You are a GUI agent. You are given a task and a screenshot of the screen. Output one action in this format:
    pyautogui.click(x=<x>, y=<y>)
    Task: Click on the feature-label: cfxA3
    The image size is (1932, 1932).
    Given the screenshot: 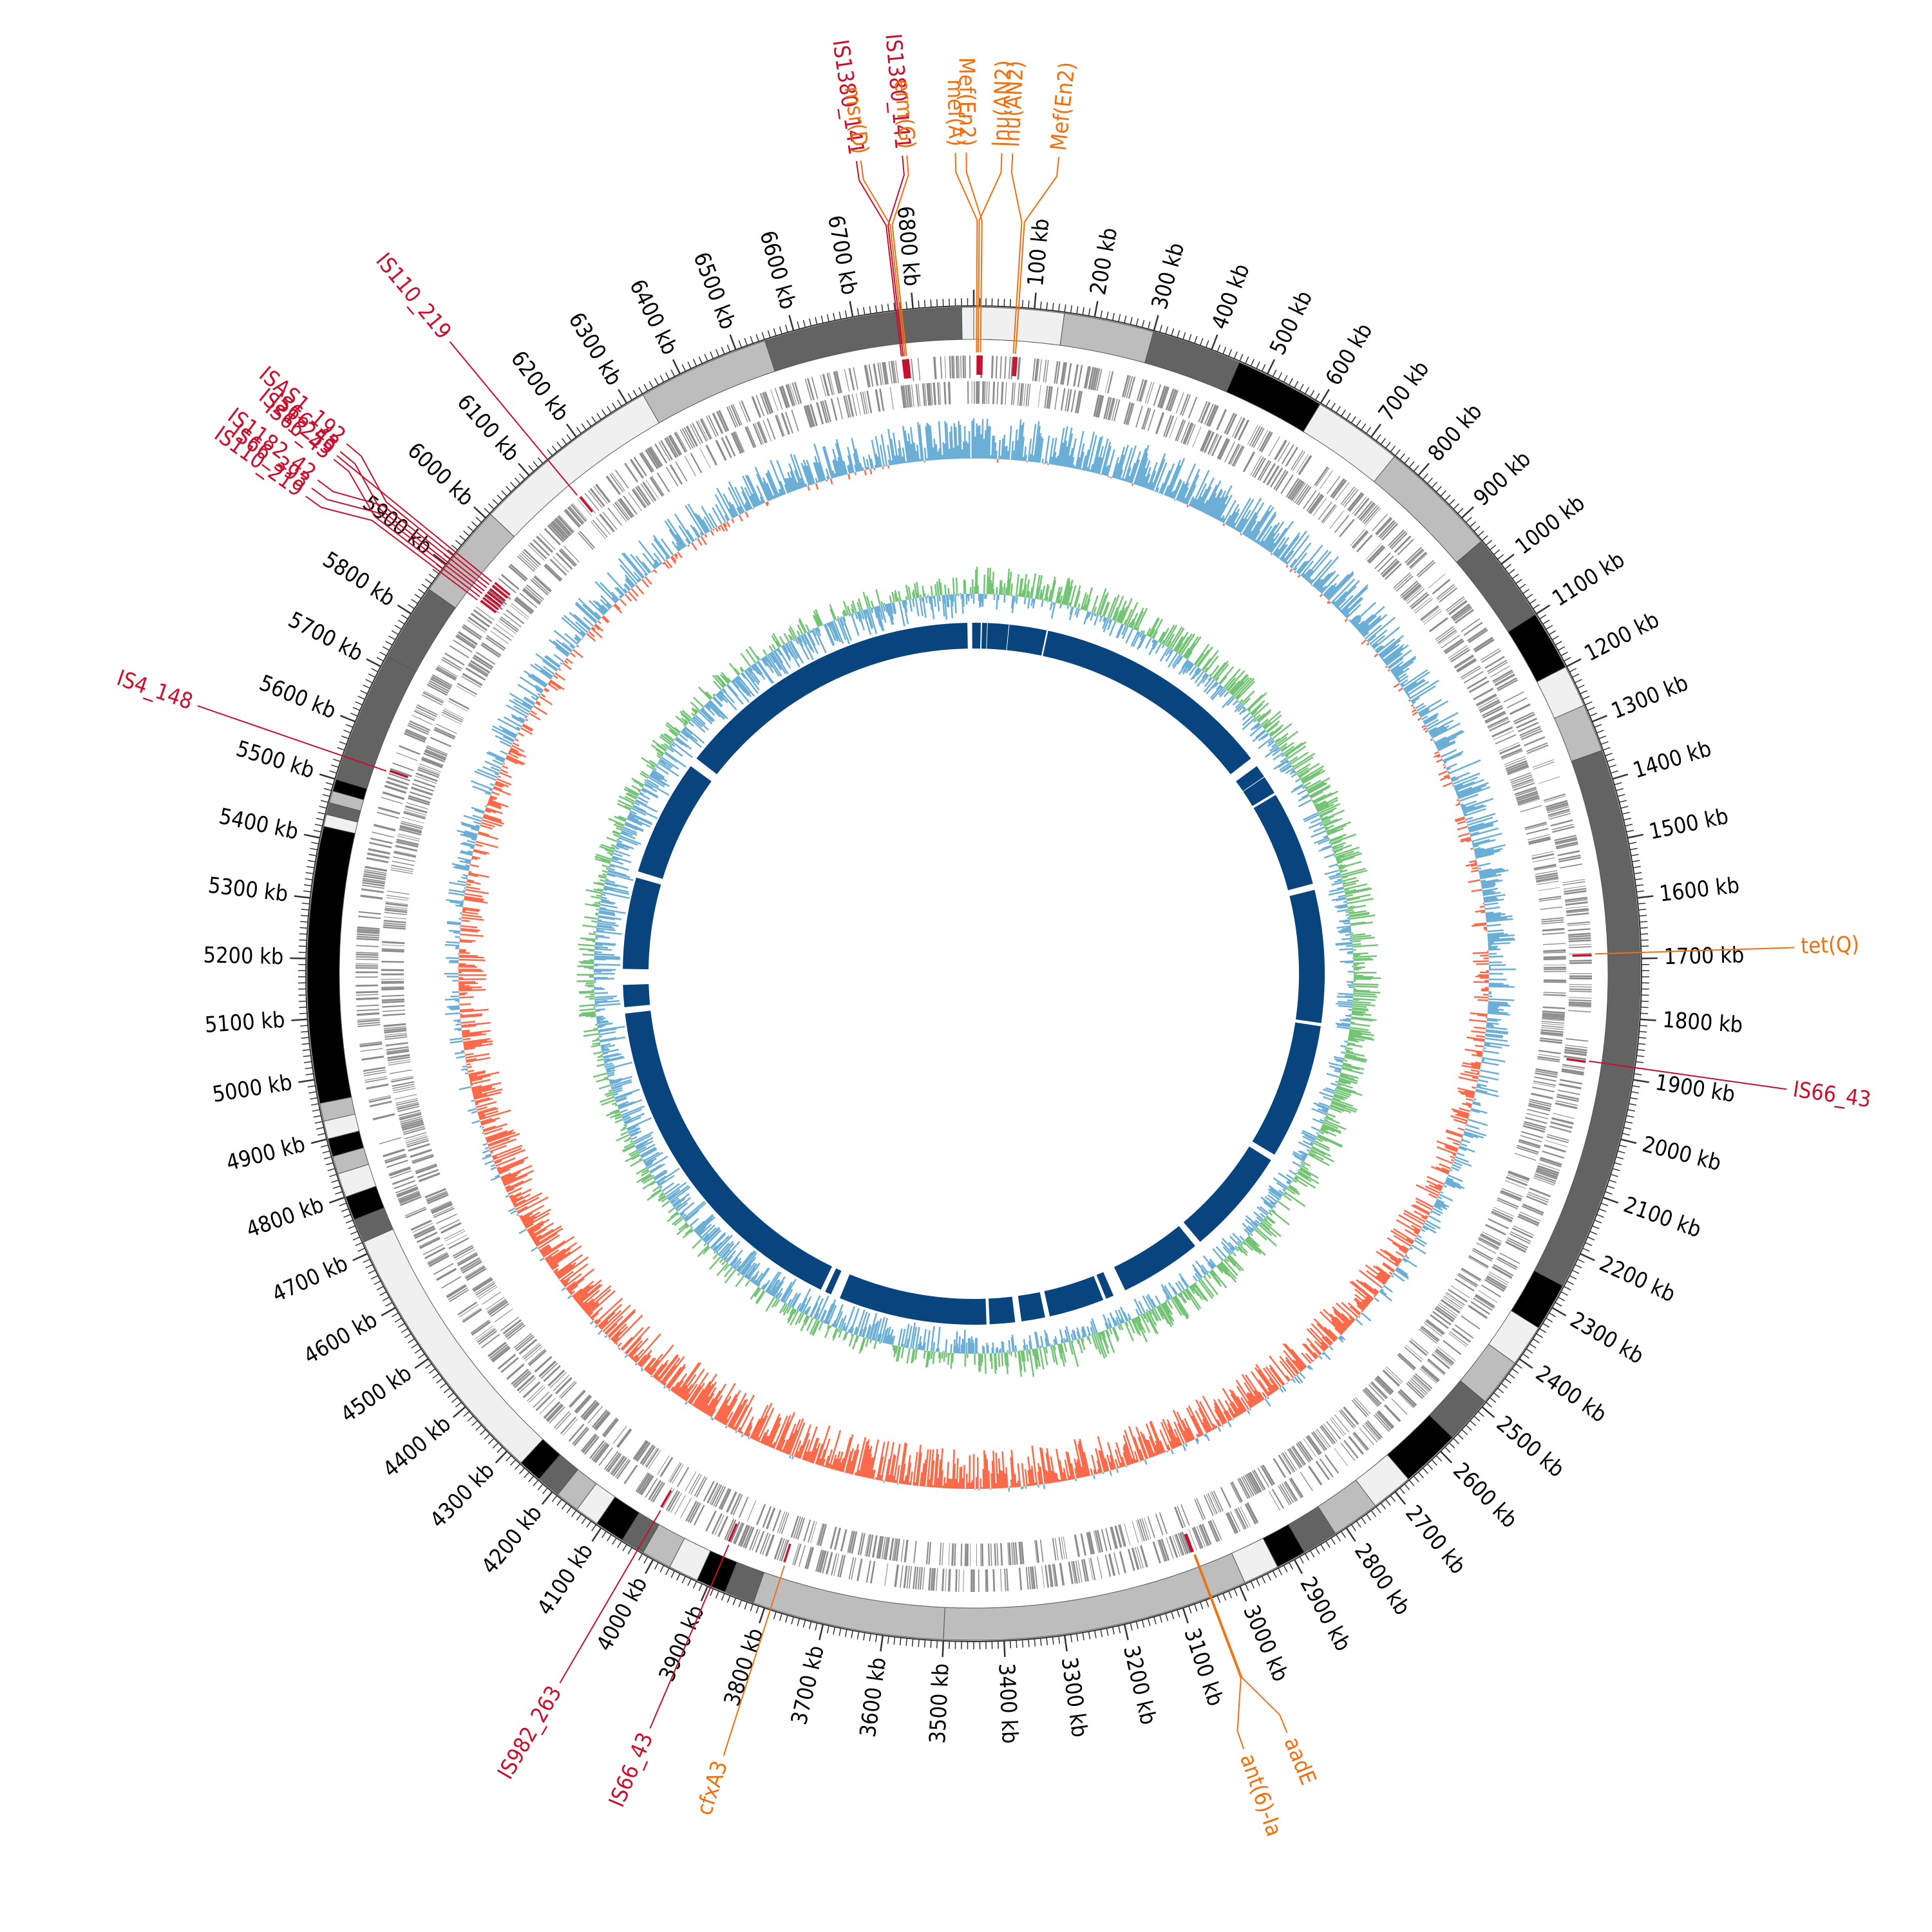 What is the action you would take?
    pyautogui.click(x=713, y=1787)
    